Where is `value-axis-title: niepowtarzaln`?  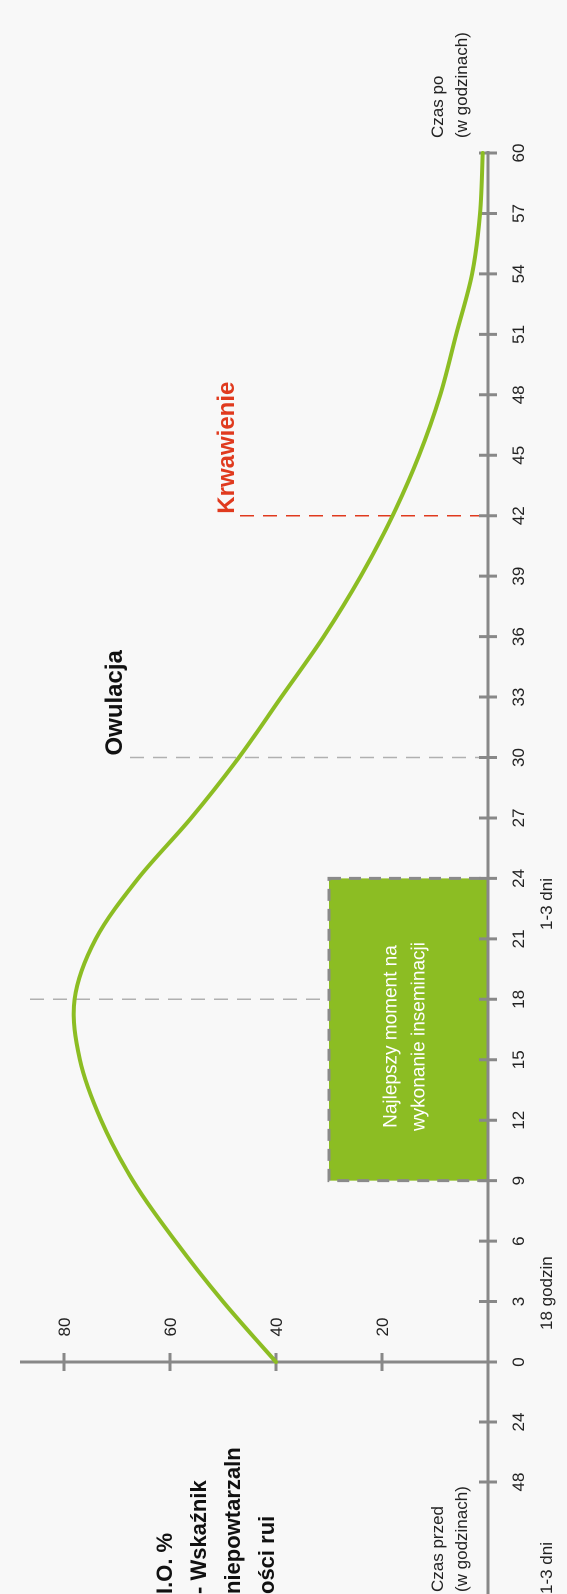 value-axis-title: niepowtarzaln is located at coordinates (232, 1520).